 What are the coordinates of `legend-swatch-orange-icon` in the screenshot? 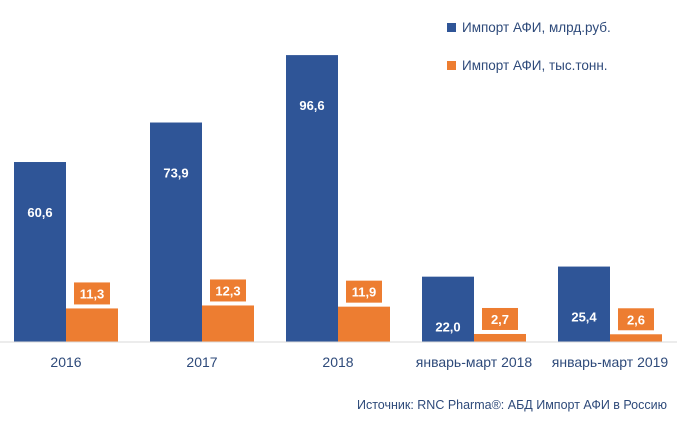 It's located at (451, 65).